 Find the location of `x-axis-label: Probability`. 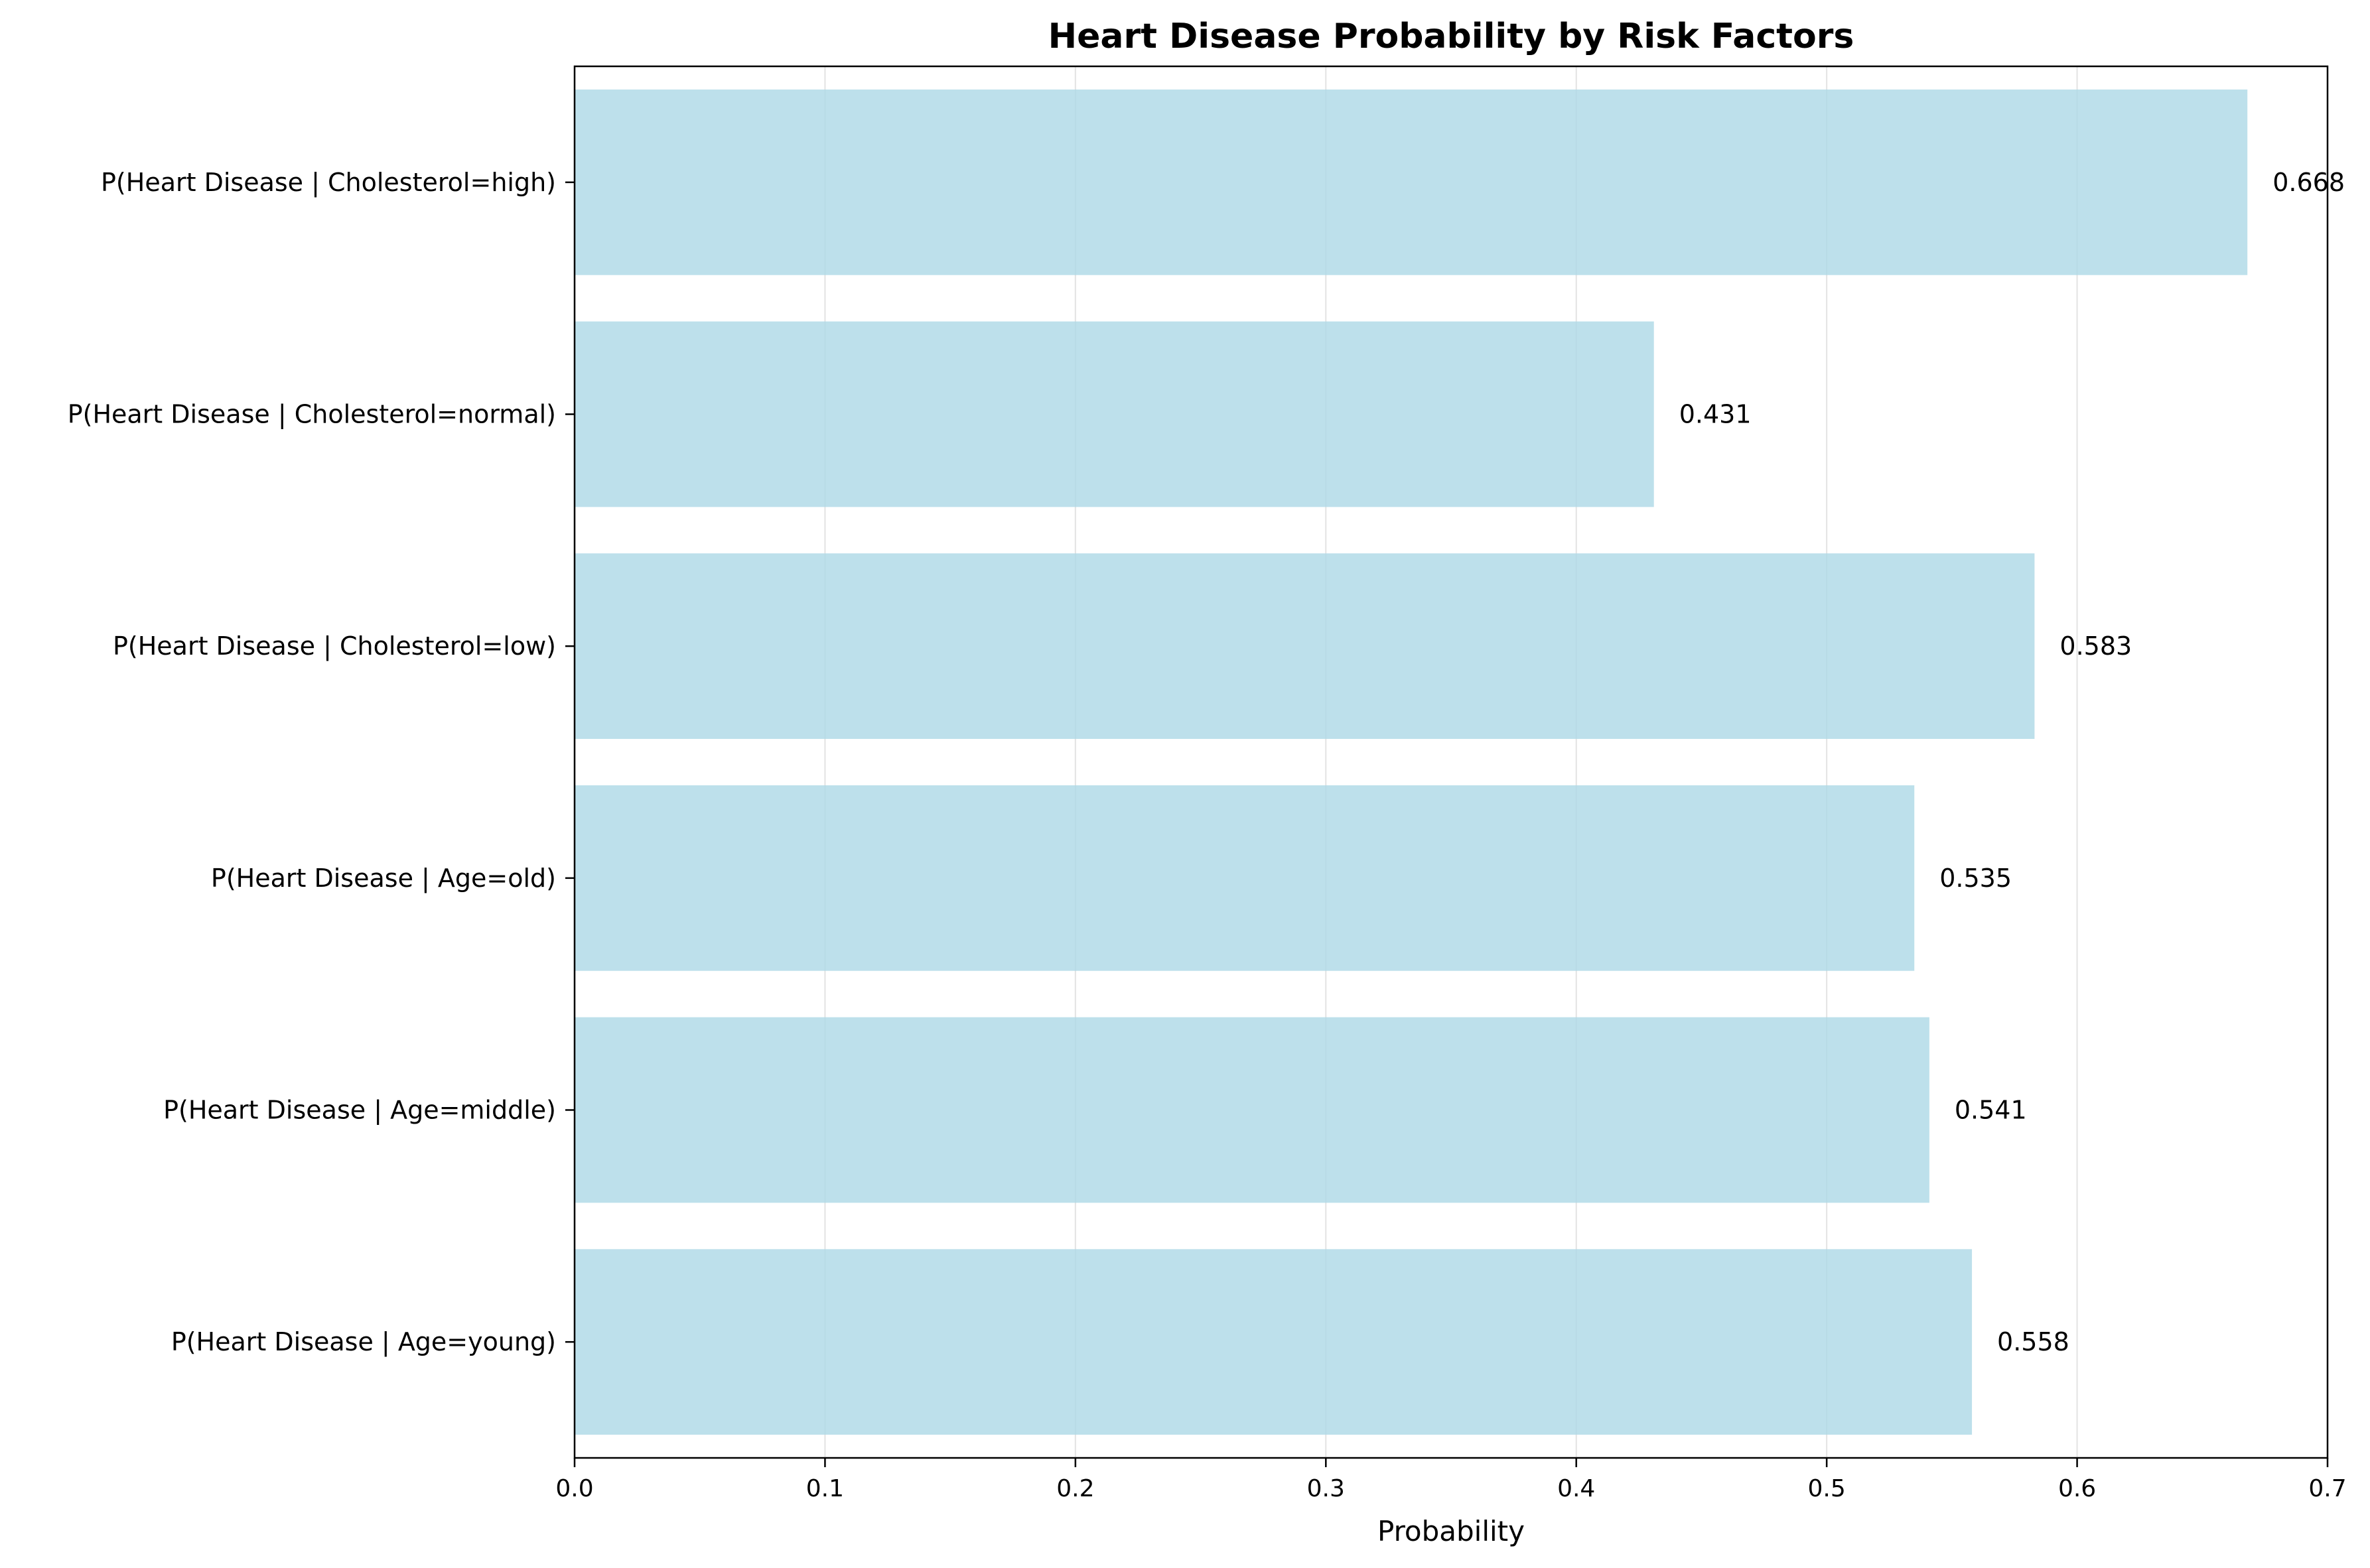

x-axis-label: Probability is located at coordinates (1451, 1531).